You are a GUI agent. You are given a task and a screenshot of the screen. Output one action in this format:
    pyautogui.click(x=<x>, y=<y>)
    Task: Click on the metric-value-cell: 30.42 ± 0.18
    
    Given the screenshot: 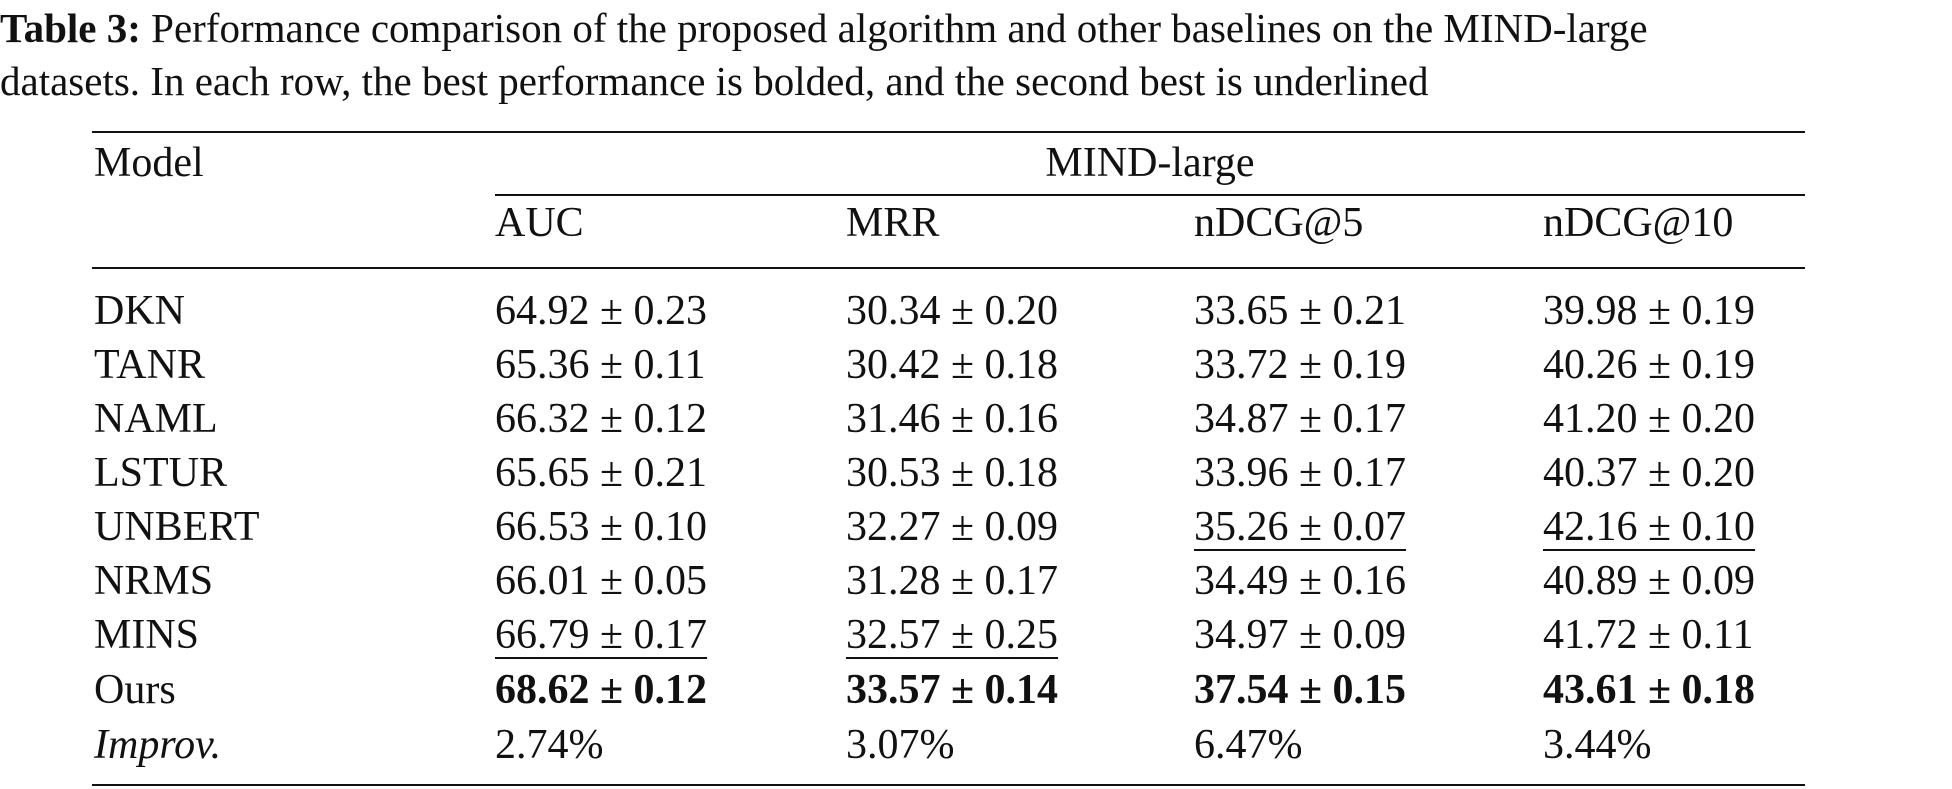 What is the action you would take?
    pyautogui.click(x=952, y=365)
    